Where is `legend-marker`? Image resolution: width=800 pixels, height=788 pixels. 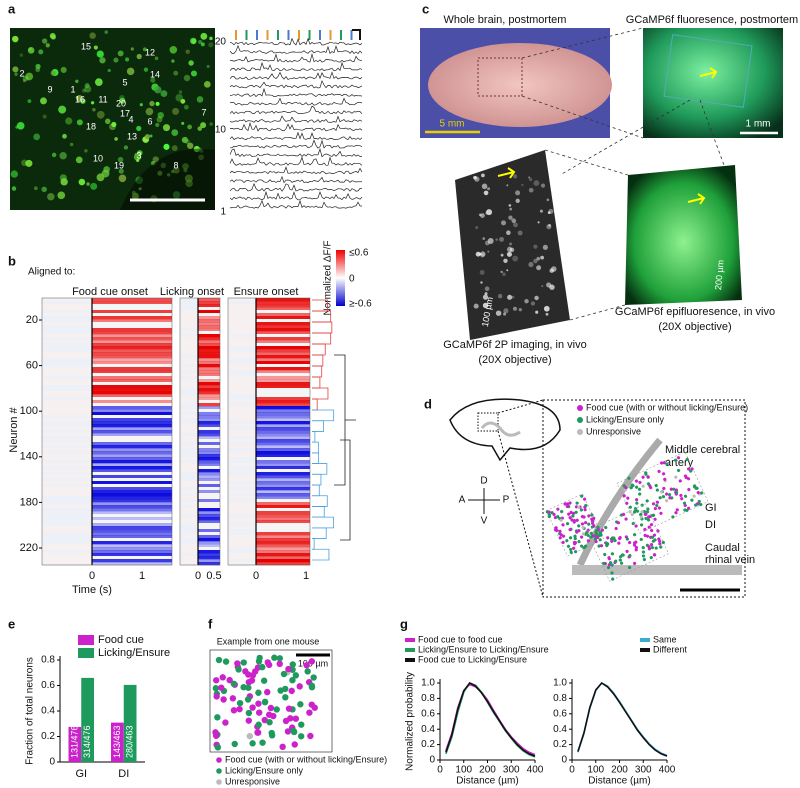
legend-marker is located at coordinates (219, 782).